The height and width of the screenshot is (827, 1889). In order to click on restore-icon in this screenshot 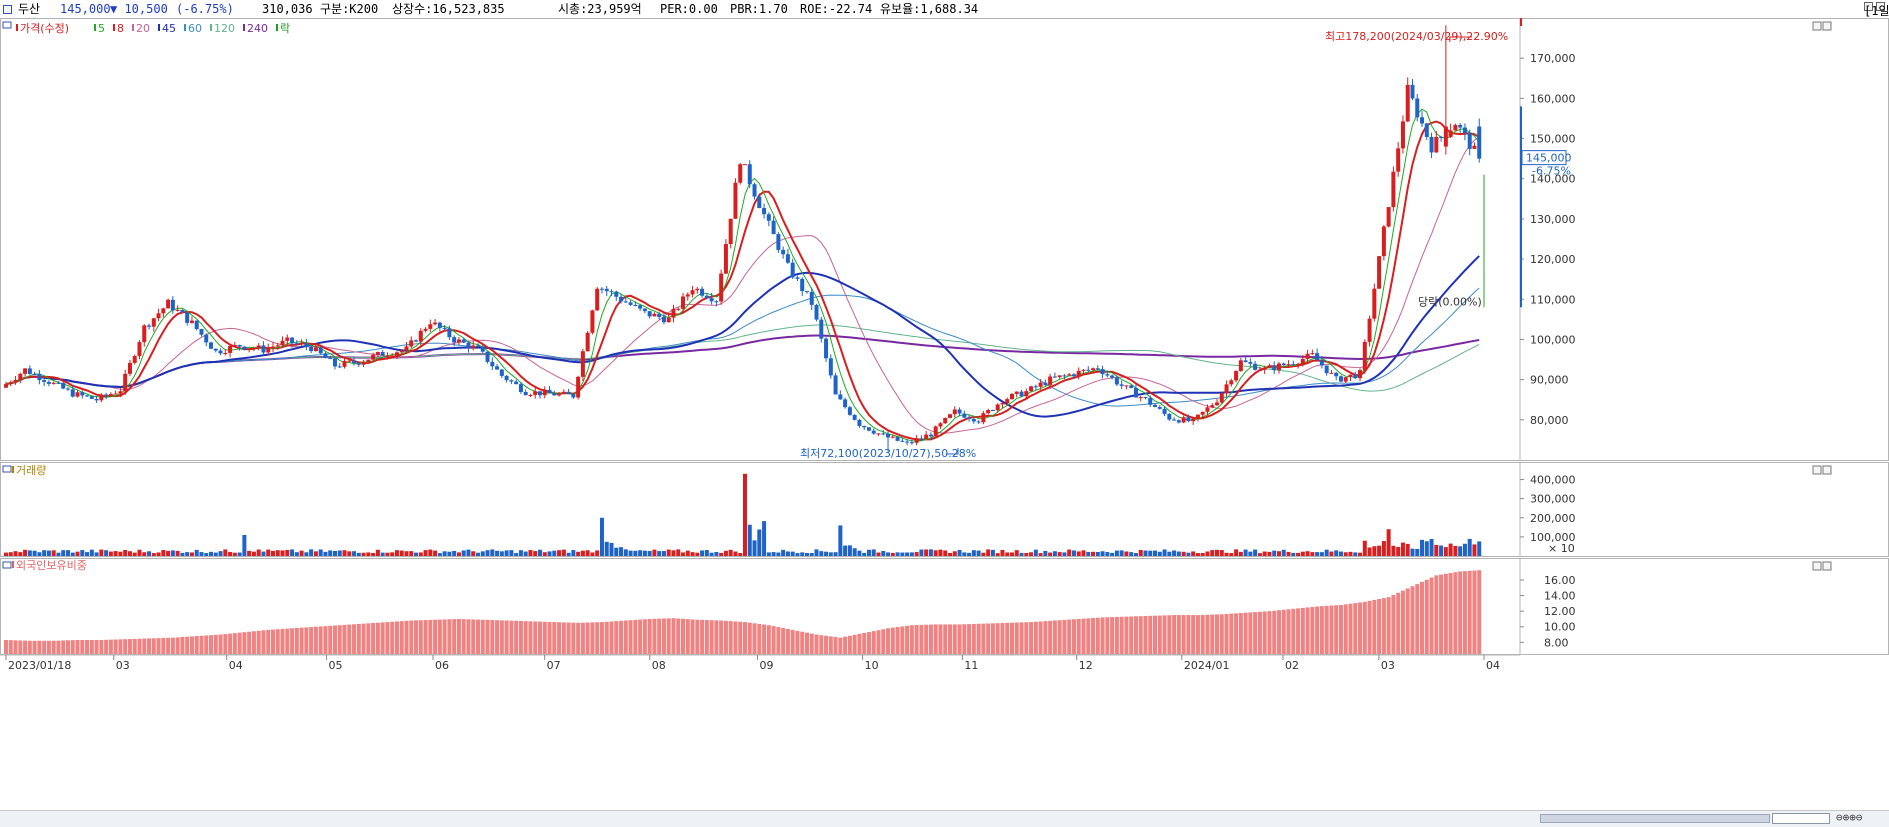, I will do `click(1868, 6)`.